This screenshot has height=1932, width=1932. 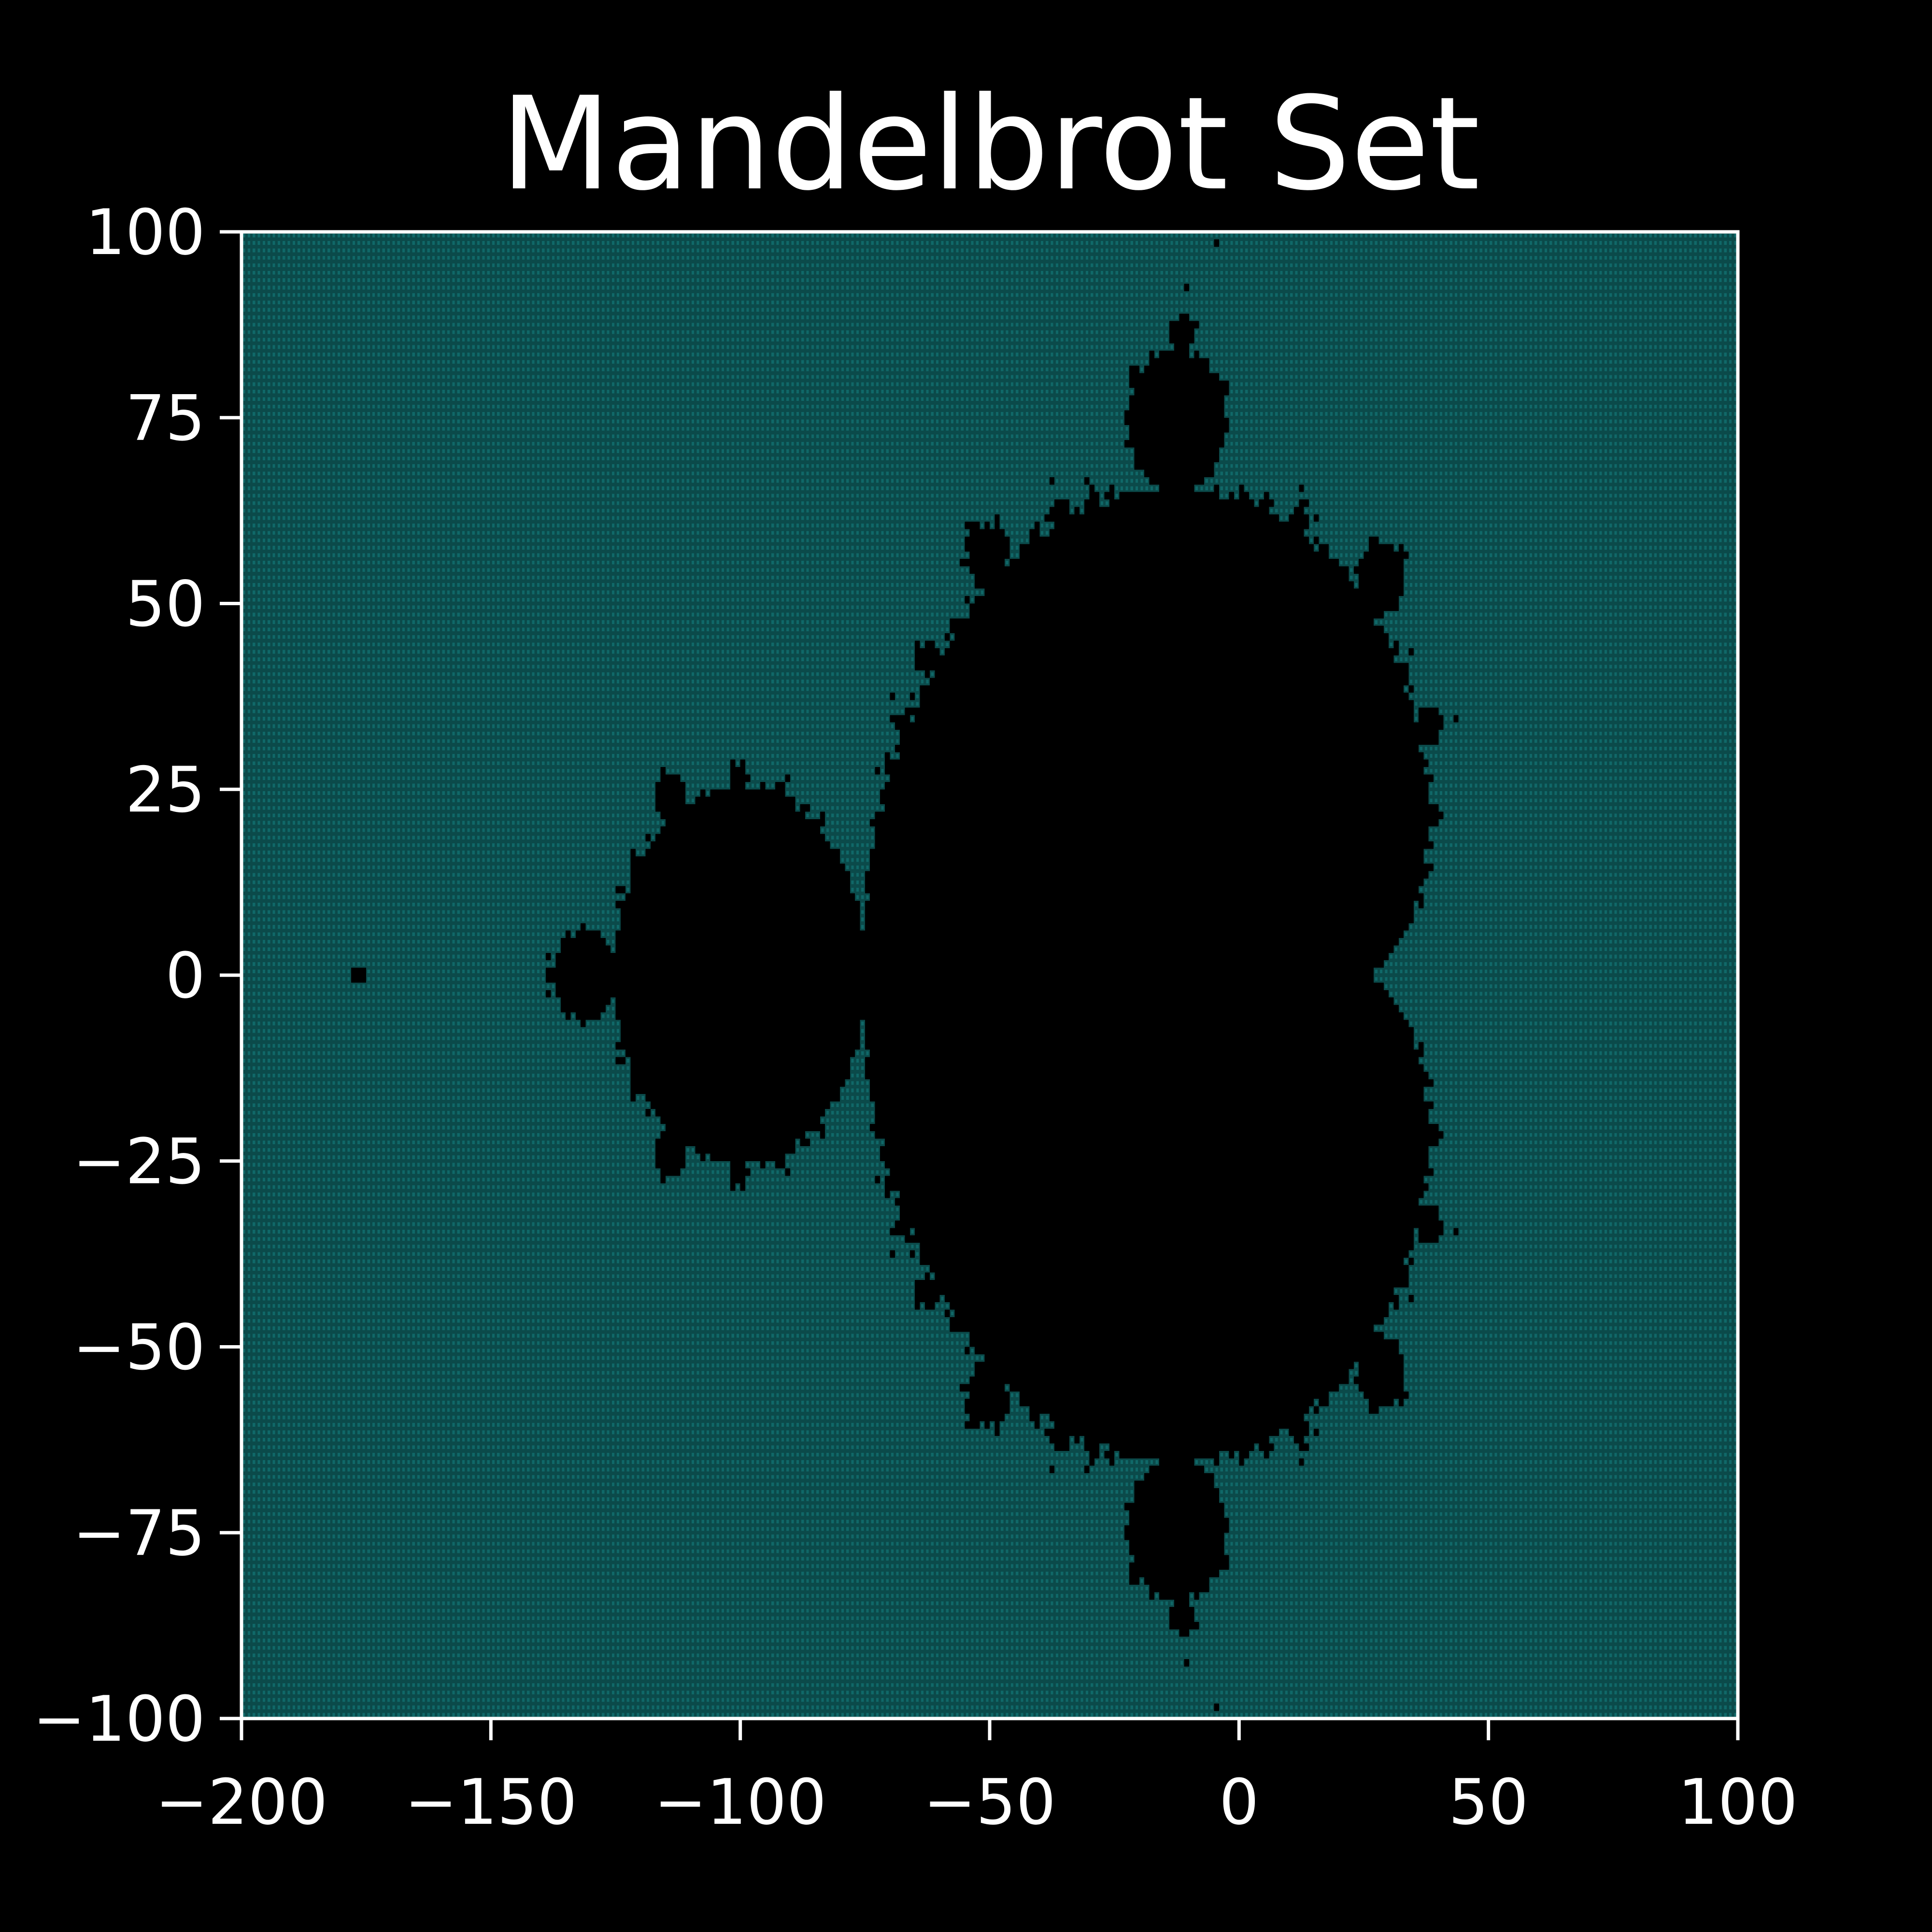 I want to click on y-tick-label: −25, so click(x=139, y=1161).